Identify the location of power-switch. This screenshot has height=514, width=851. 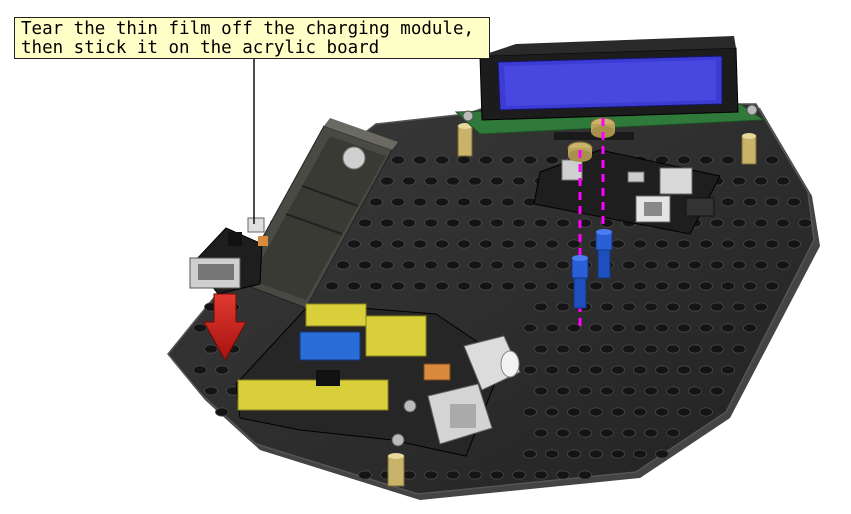
(437, 372).